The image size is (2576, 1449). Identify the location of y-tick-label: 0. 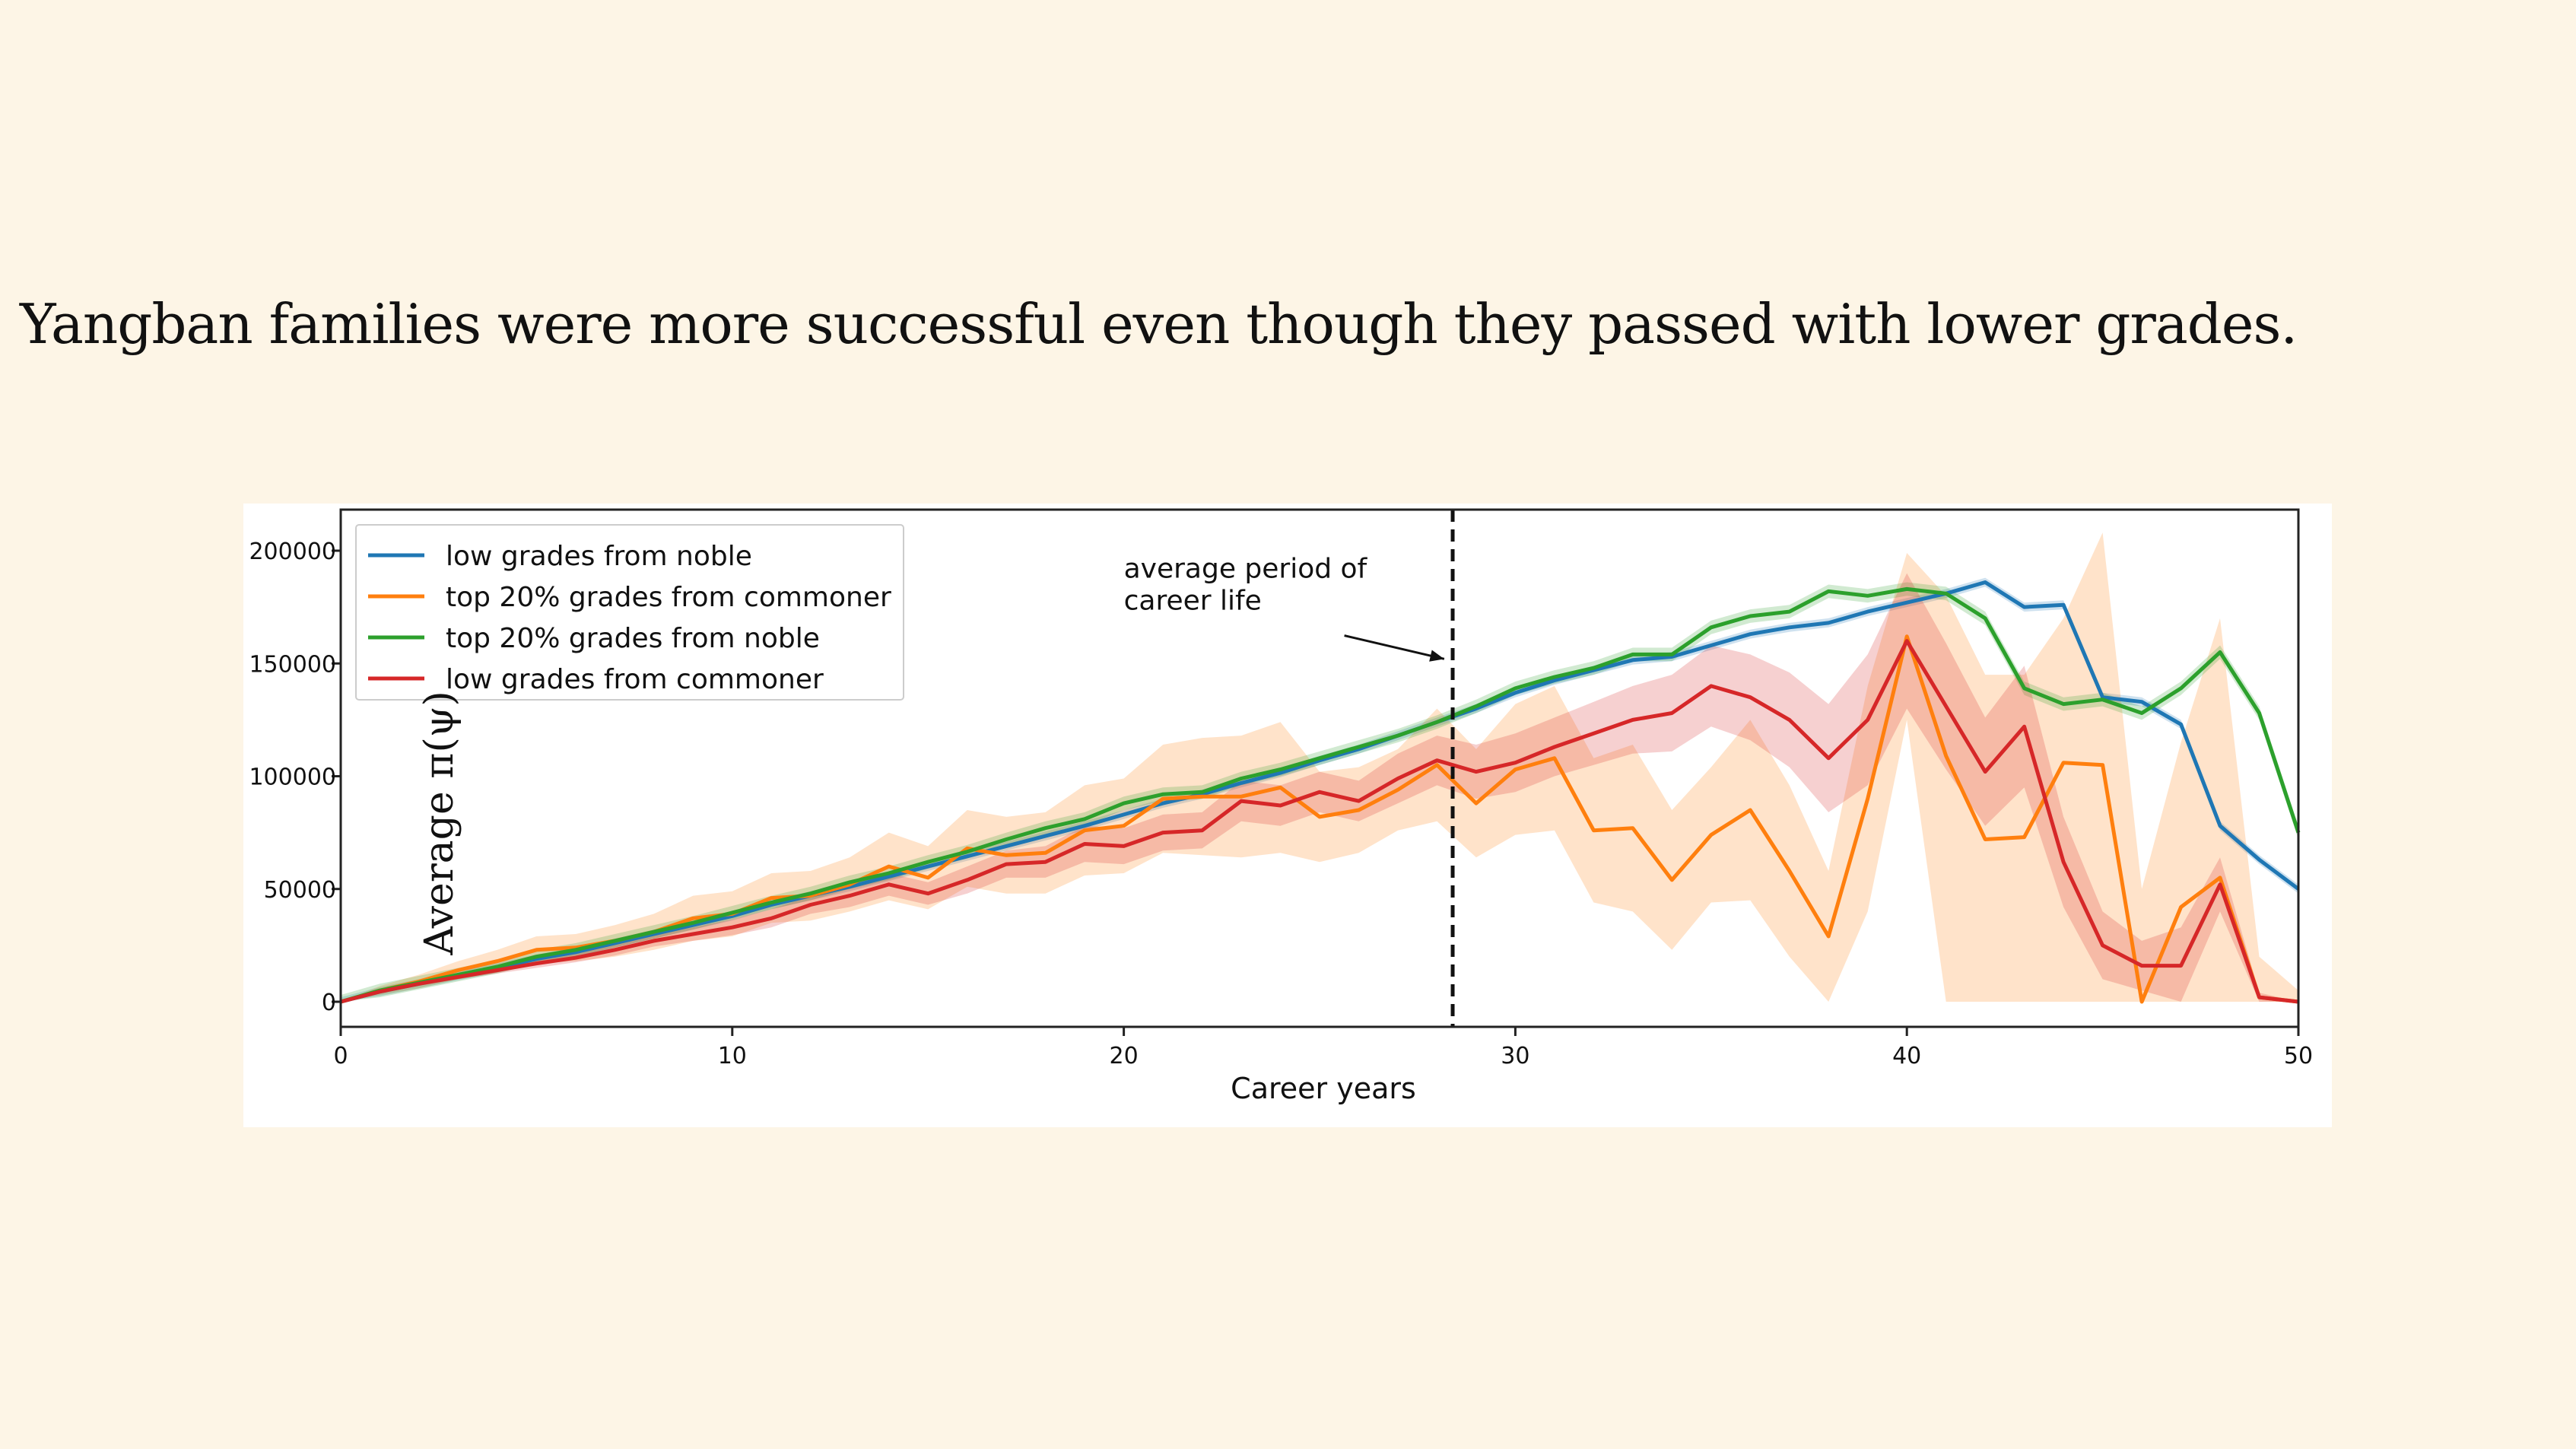
(329, 1003).